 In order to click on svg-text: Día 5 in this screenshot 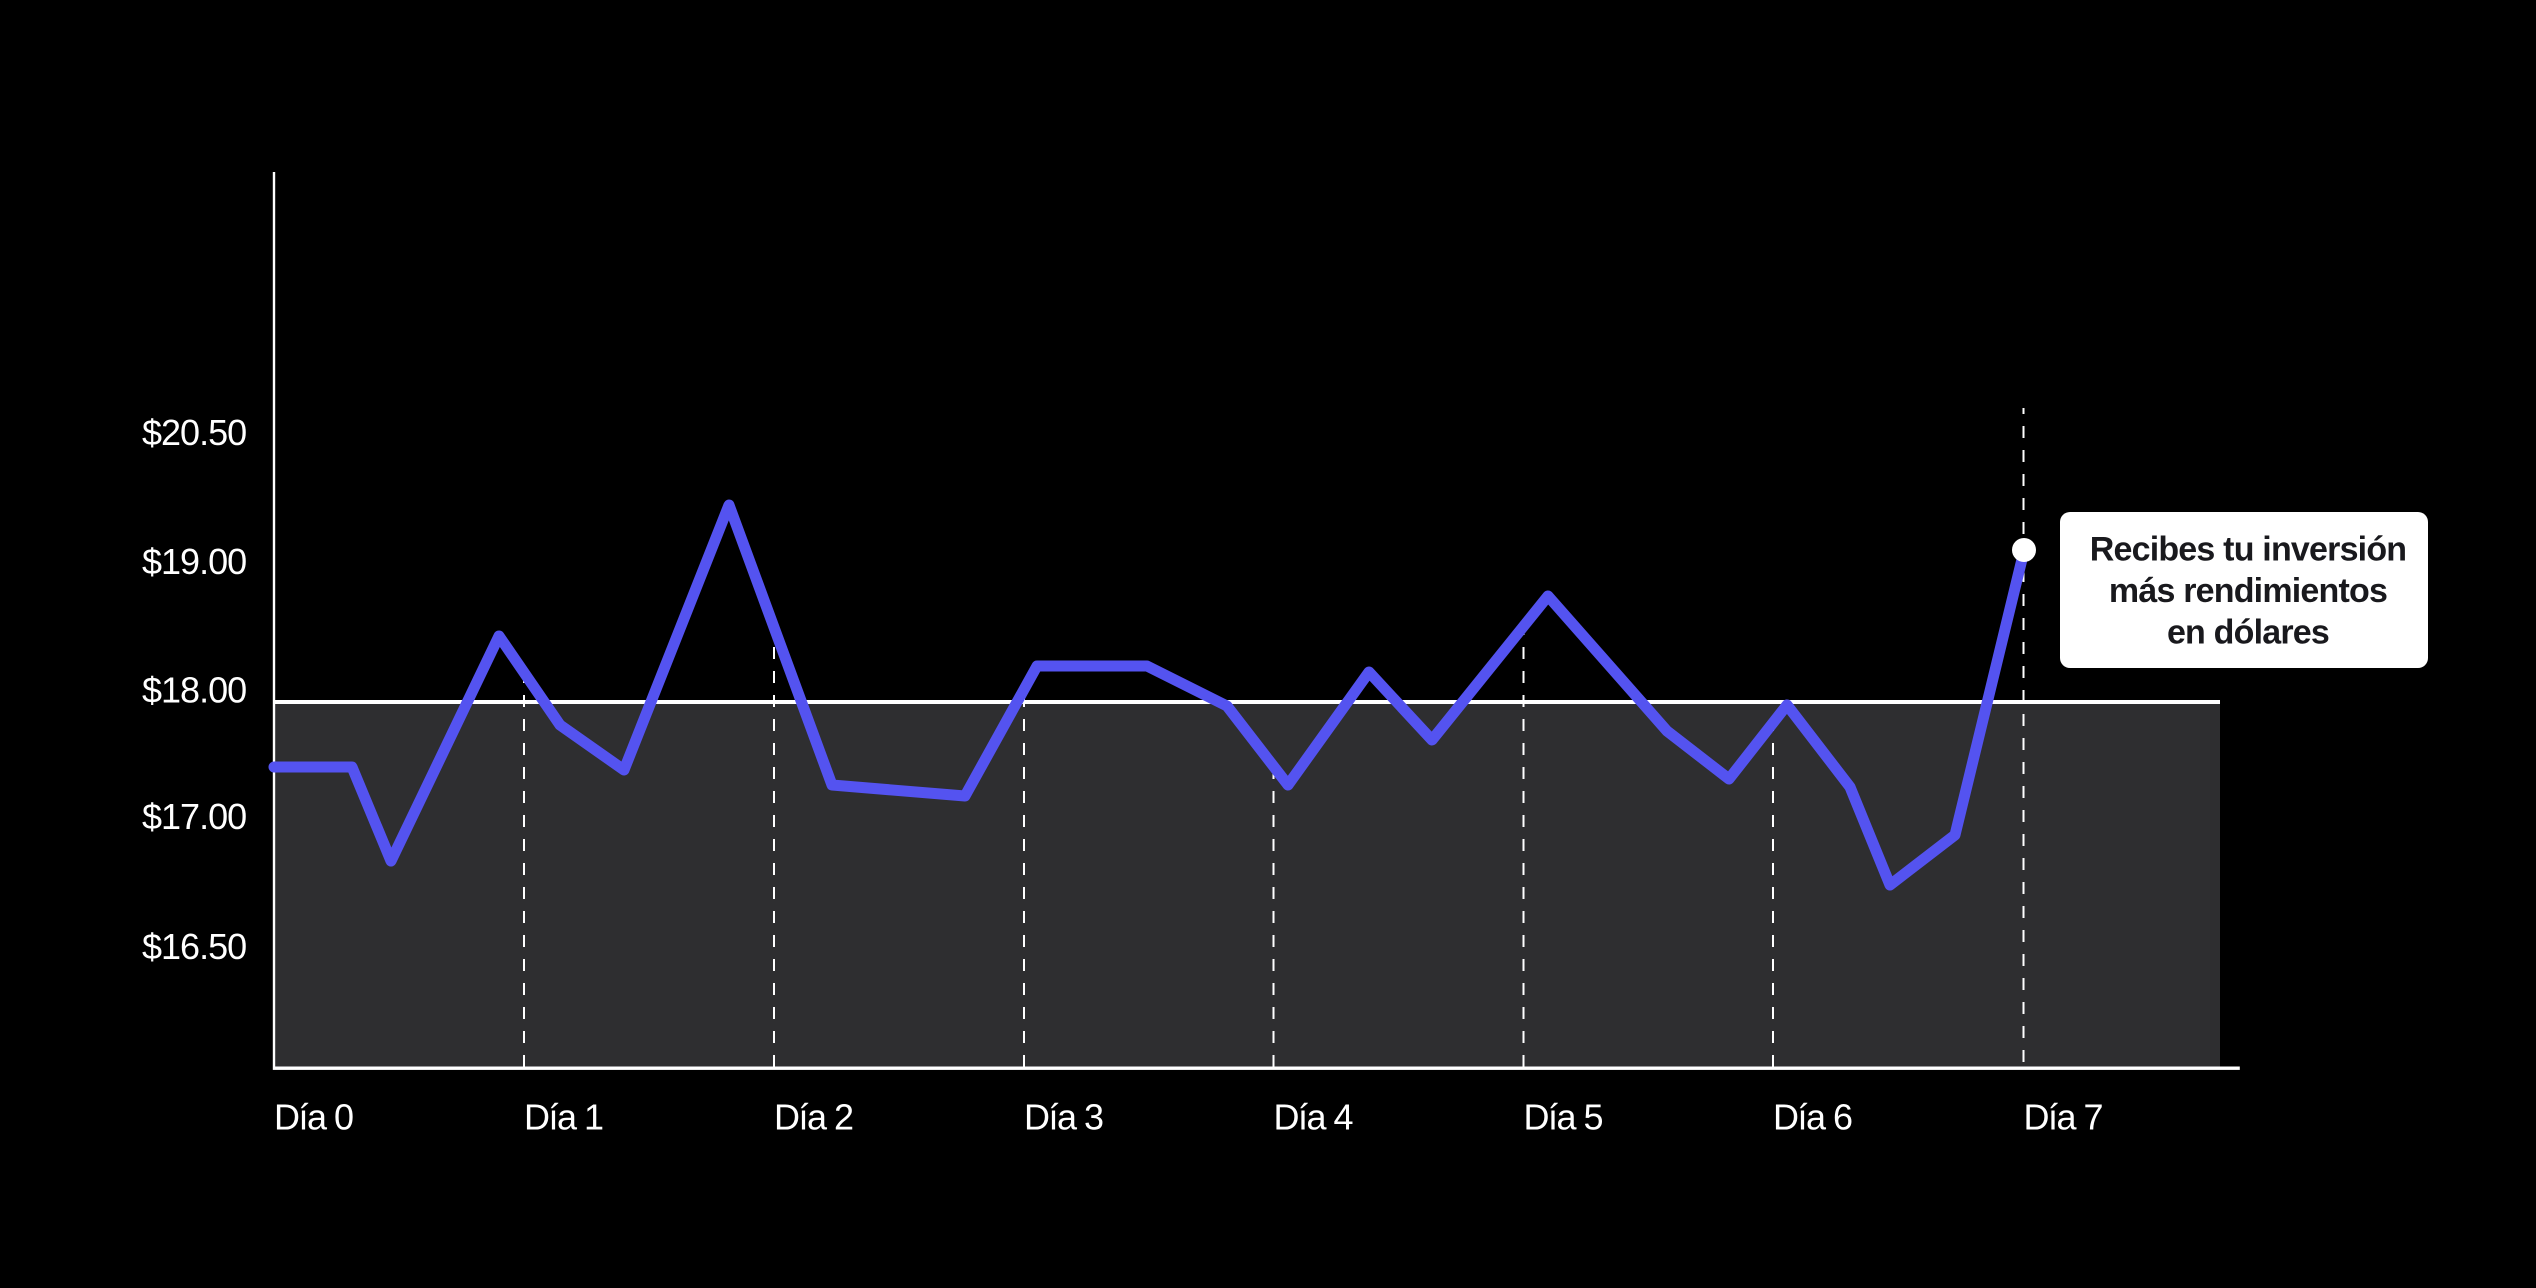, I will do `click(1563, 1117)`.